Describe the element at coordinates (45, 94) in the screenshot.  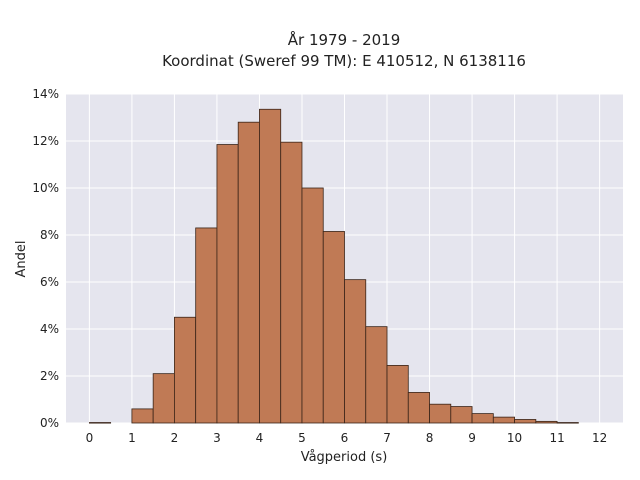
I see `y-tick-label: 14%` at that location.